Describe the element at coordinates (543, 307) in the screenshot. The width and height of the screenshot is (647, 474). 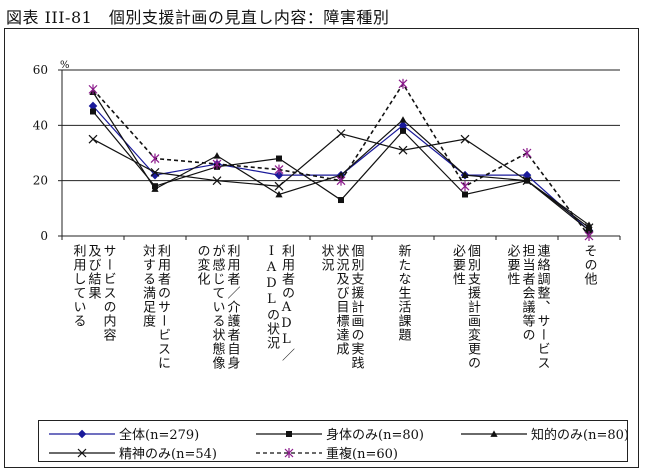
I see `category-label-line: 連絡調整、サービス` at that location.